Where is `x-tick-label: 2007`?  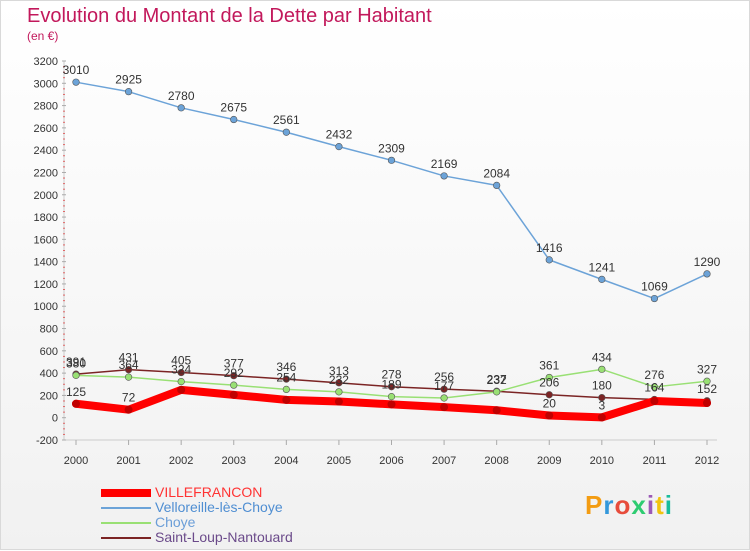
x-tick-label: 2007 is located at coordinates (444, 461).